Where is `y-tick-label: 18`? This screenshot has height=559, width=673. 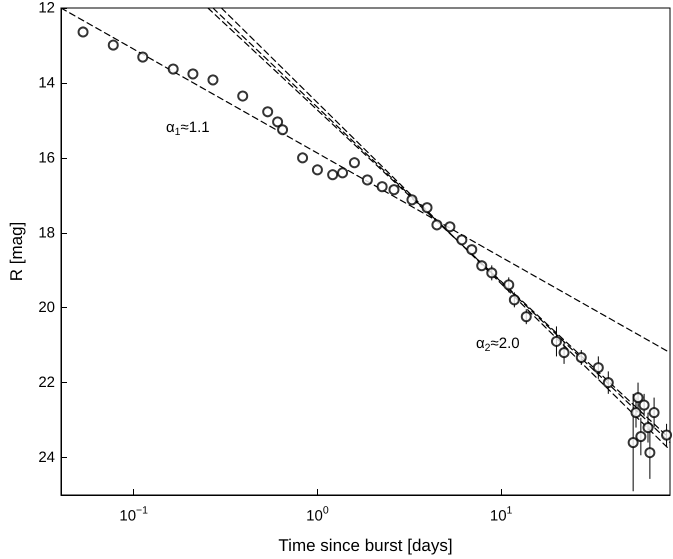 y-tick-label: 18 is located at coordinates (46, 233).